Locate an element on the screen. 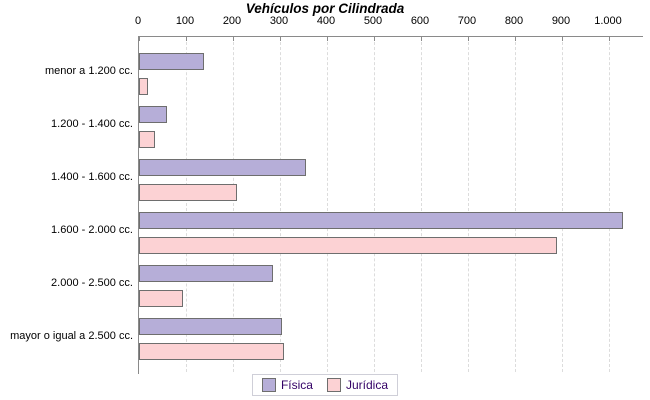 This screenshot has width=650, height=400. category-label: 1.600 - 2.000 cc. is located at coordinates (92, 230).